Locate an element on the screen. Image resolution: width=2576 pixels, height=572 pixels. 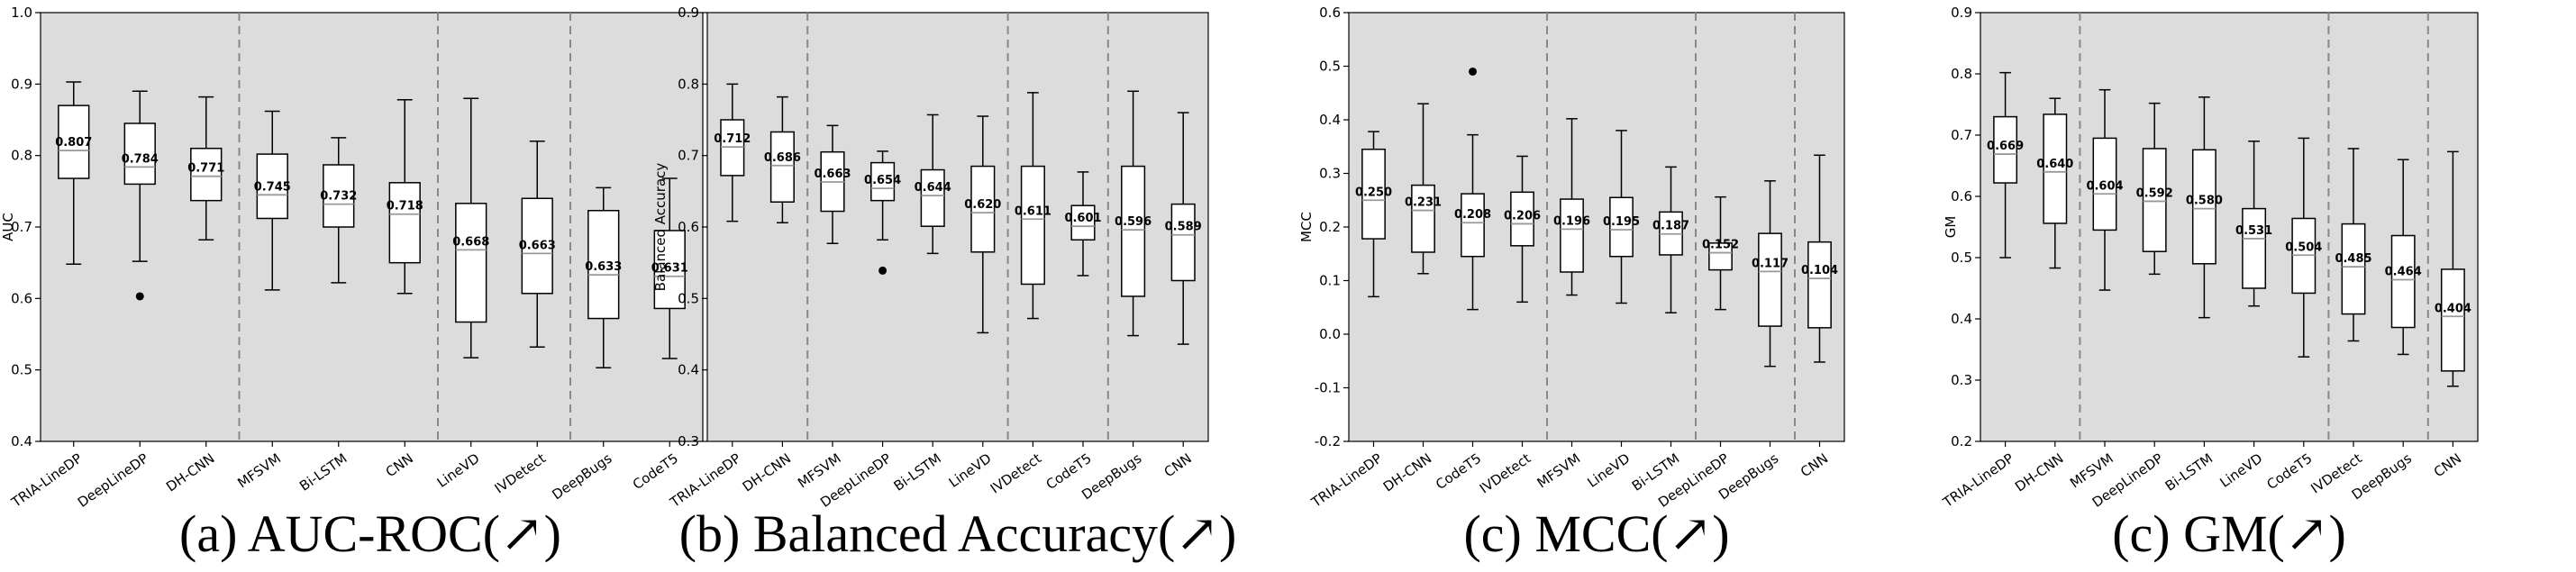
box-codet5: 0.504 is located at coordinates (2303, 248).